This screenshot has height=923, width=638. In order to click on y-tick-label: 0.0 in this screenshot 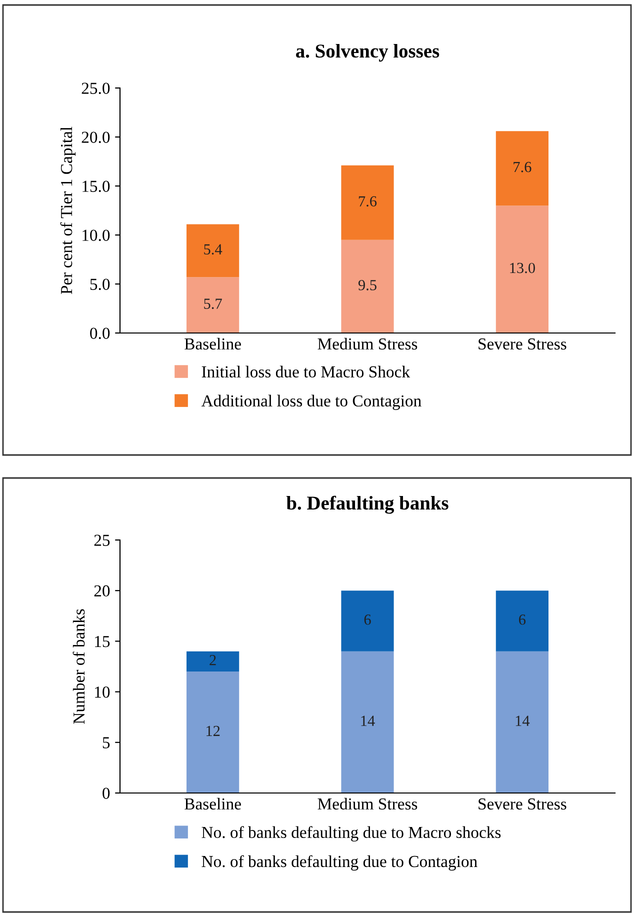, I will do `click(100, 334)`.